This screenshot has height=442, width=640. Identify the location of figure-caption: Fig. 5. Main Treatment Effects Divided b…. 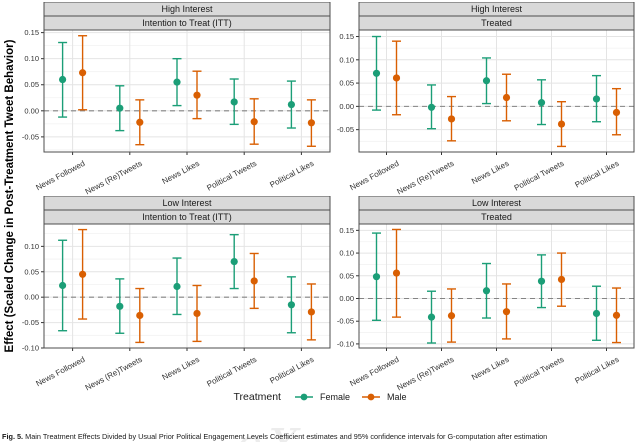
(321, 436).